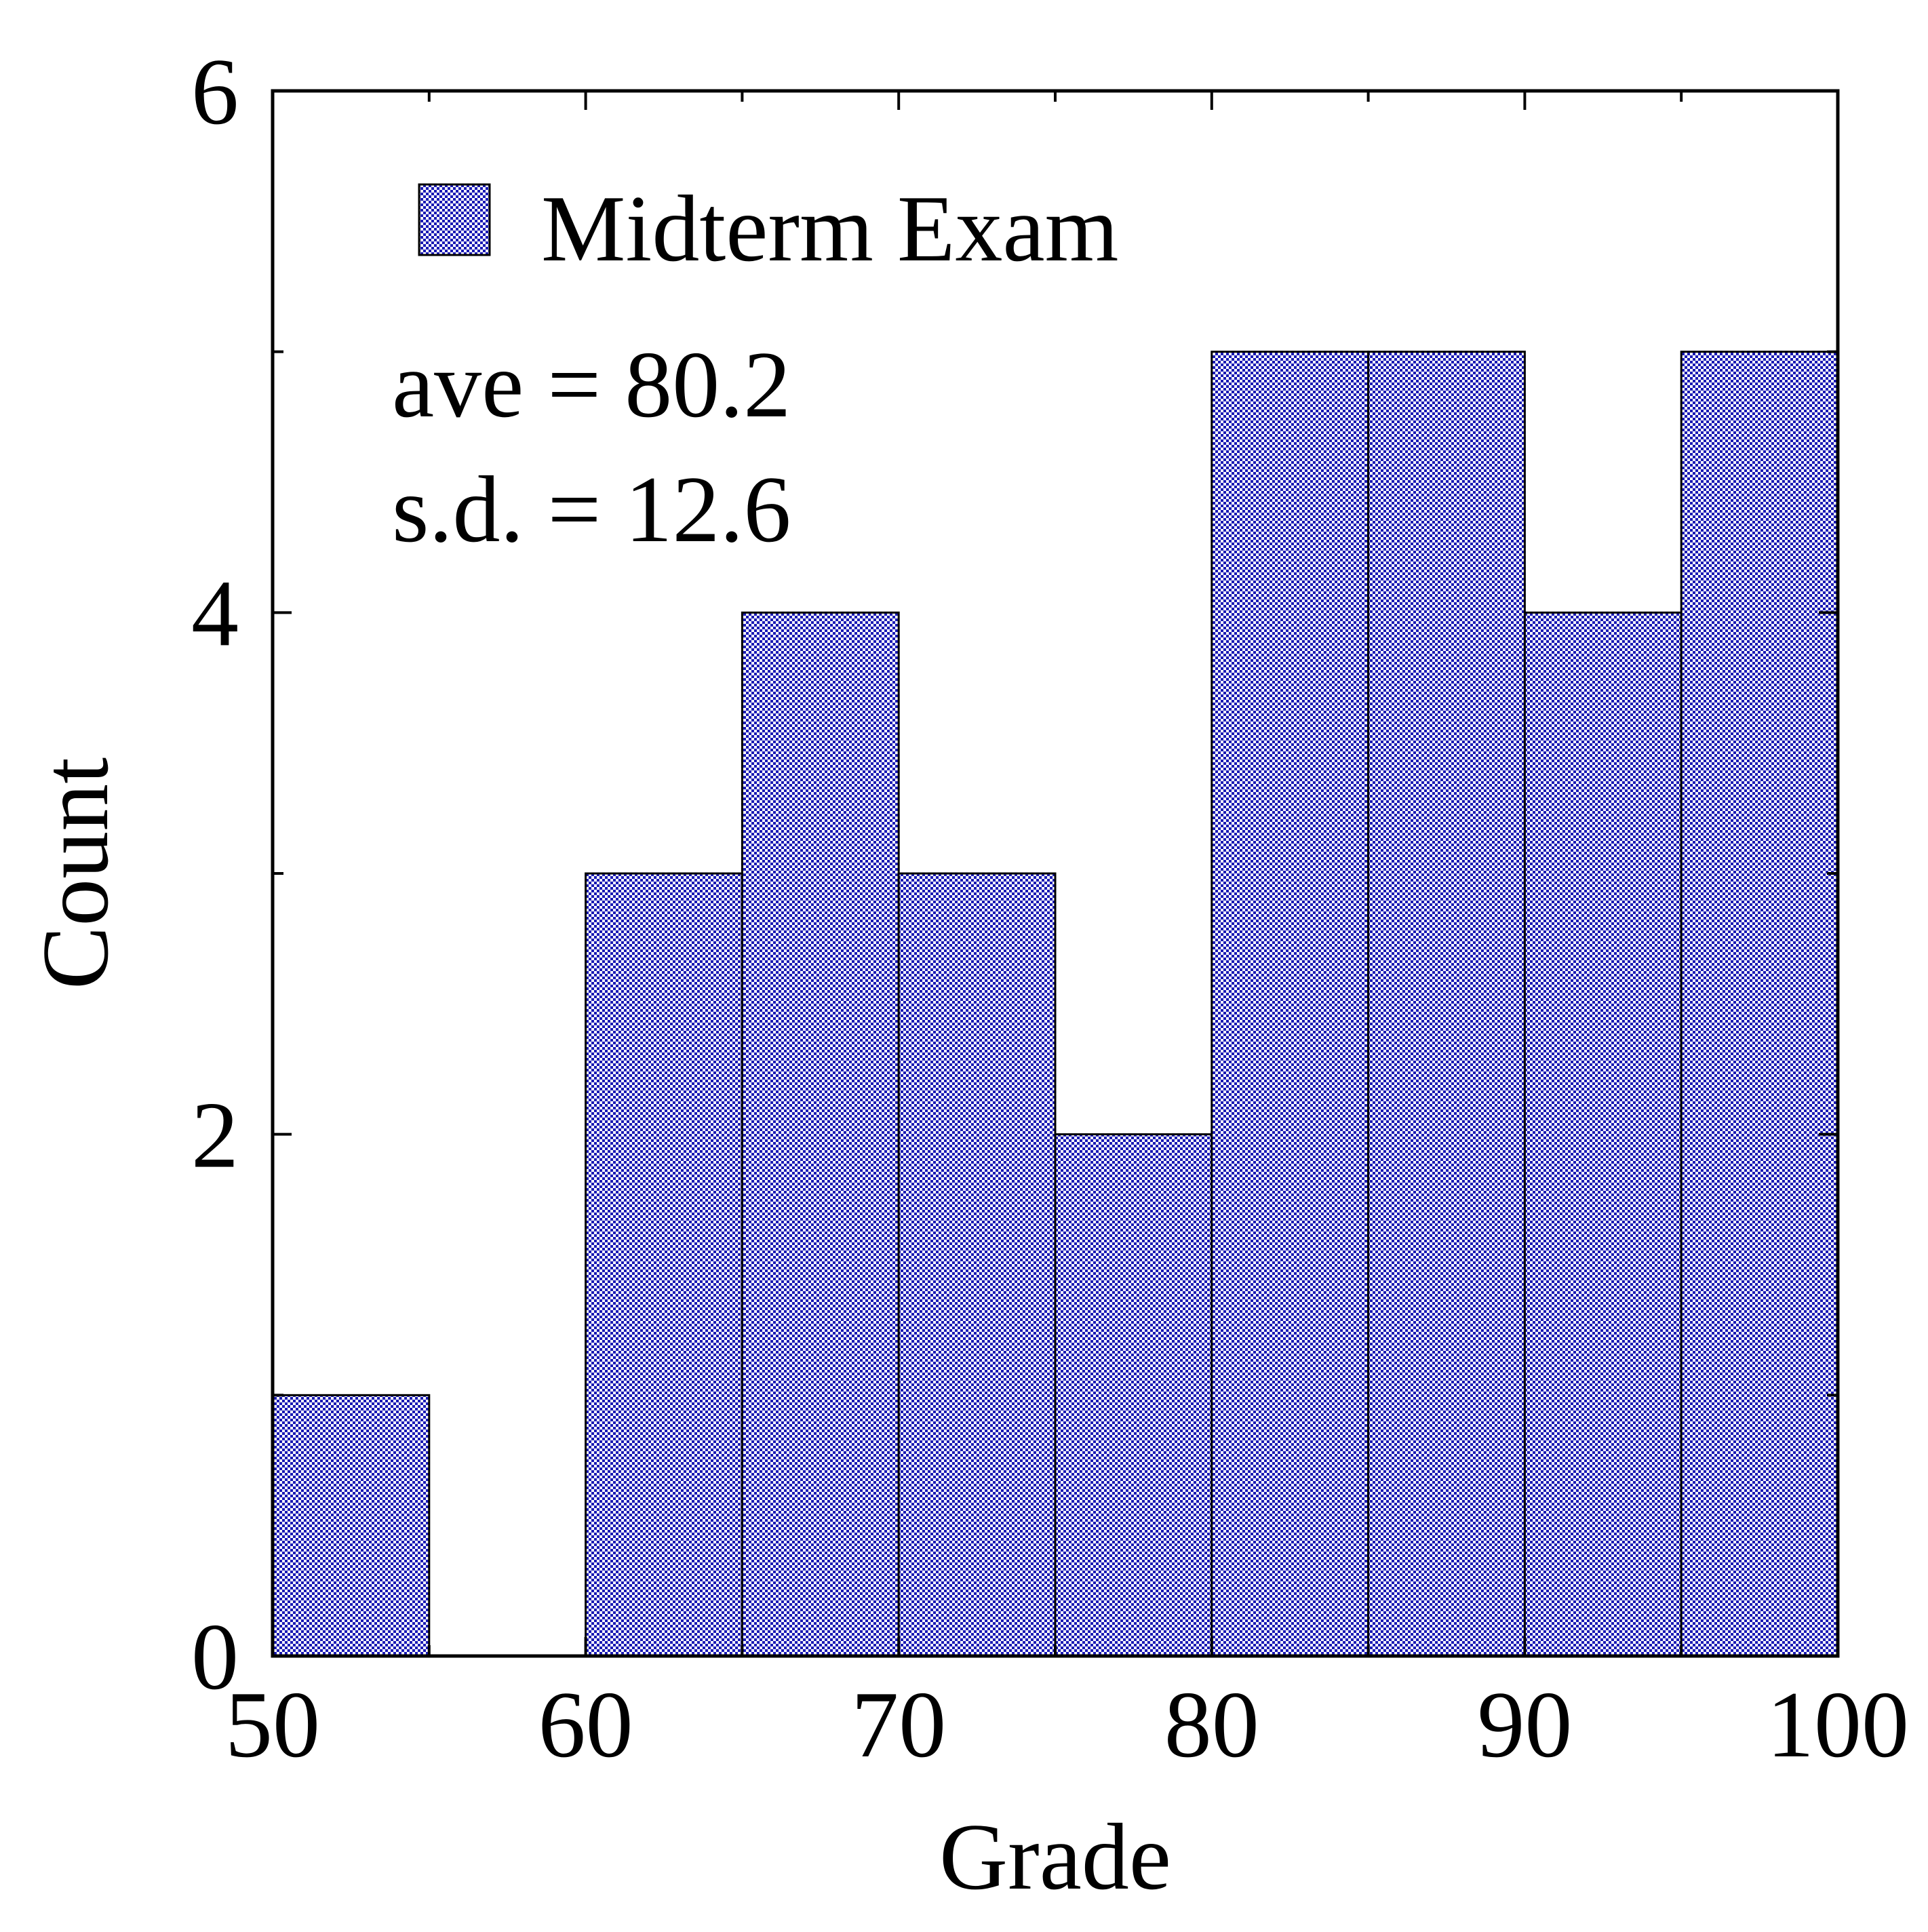 Image resolution: width=1928 pixels, height=1932 pixels. Describe the element at coordinates (215, 613) in the screenshot. I see `y-tick-label: 4` at that location.